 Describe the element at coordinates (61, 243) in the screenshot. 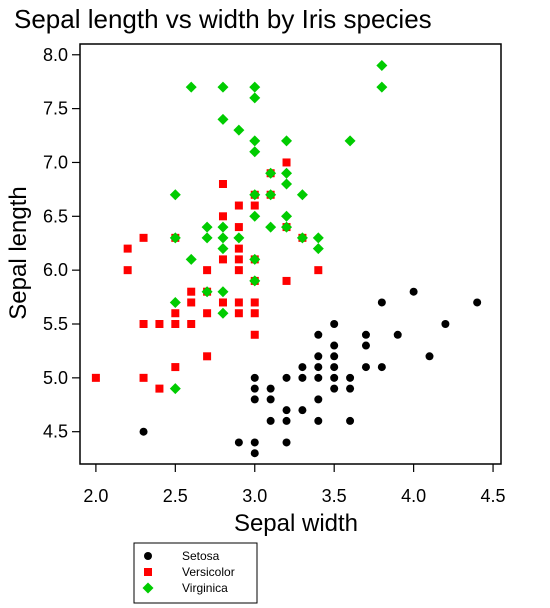

I see `y-axis: 4.5 5.0 5.5 6.0 6.5 7.0 7.5 8.0` at that location.